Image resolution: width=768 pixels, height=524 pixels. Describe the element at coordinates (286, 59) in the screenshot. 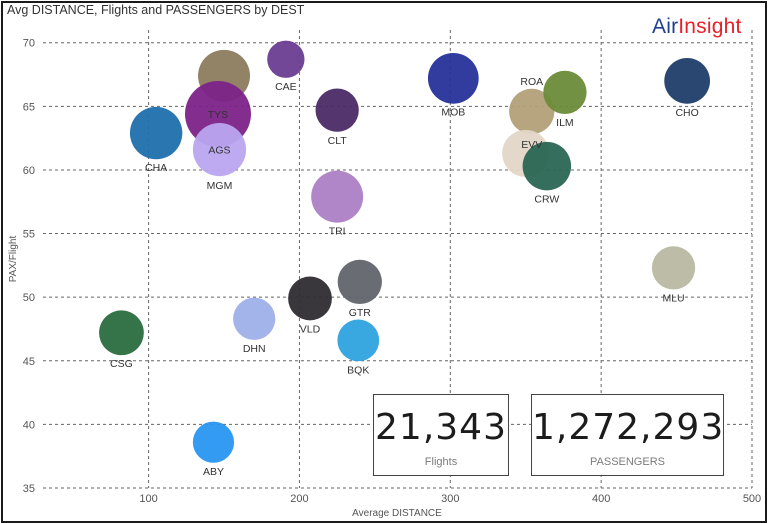

I see `bubble-cae` at that location.